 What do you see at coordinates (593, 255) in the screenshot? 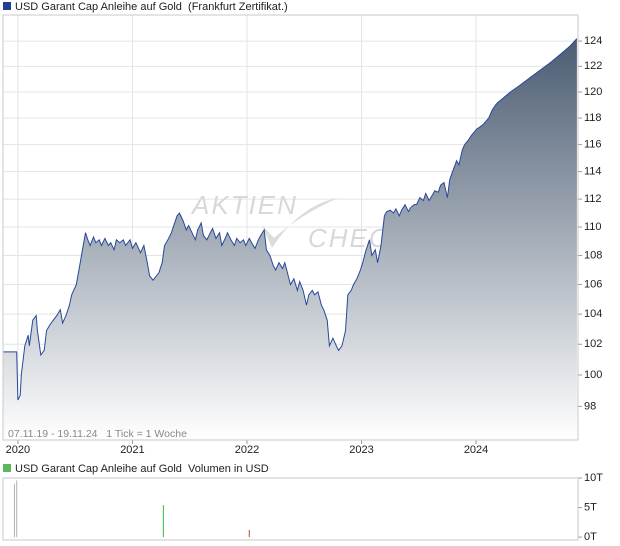
I see `y-tick-label: 108` at bounding box center [593, 255].